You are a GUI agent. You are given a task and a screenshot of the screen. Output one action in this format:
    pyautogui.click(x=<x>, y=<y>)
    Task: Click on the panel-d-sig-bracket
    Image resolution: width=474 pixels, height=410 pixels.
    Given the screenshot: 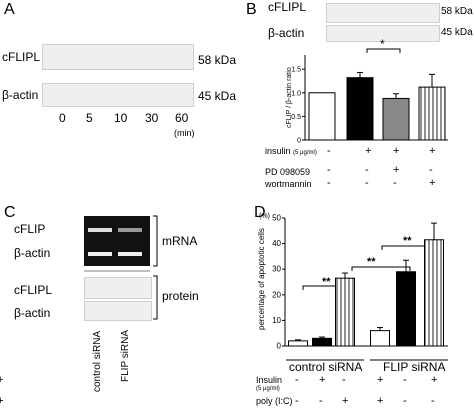 What is the action you would take?
    pyautogui.click(x=381, y=268)
    